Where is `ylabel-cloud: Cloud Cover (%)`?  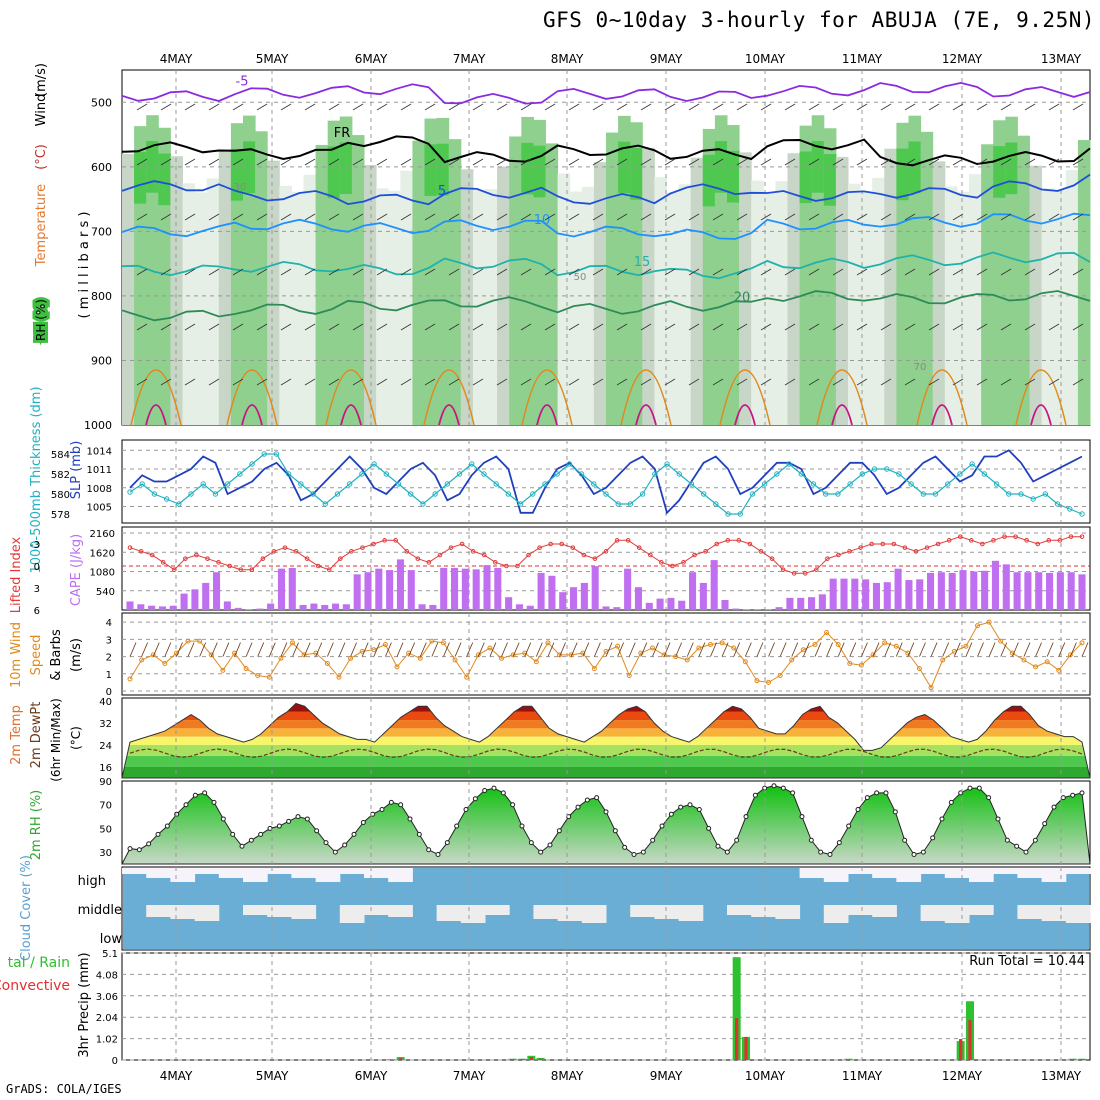
ylabel-cloud: Cloud Cover (%) is located at coordinates (26, 908).